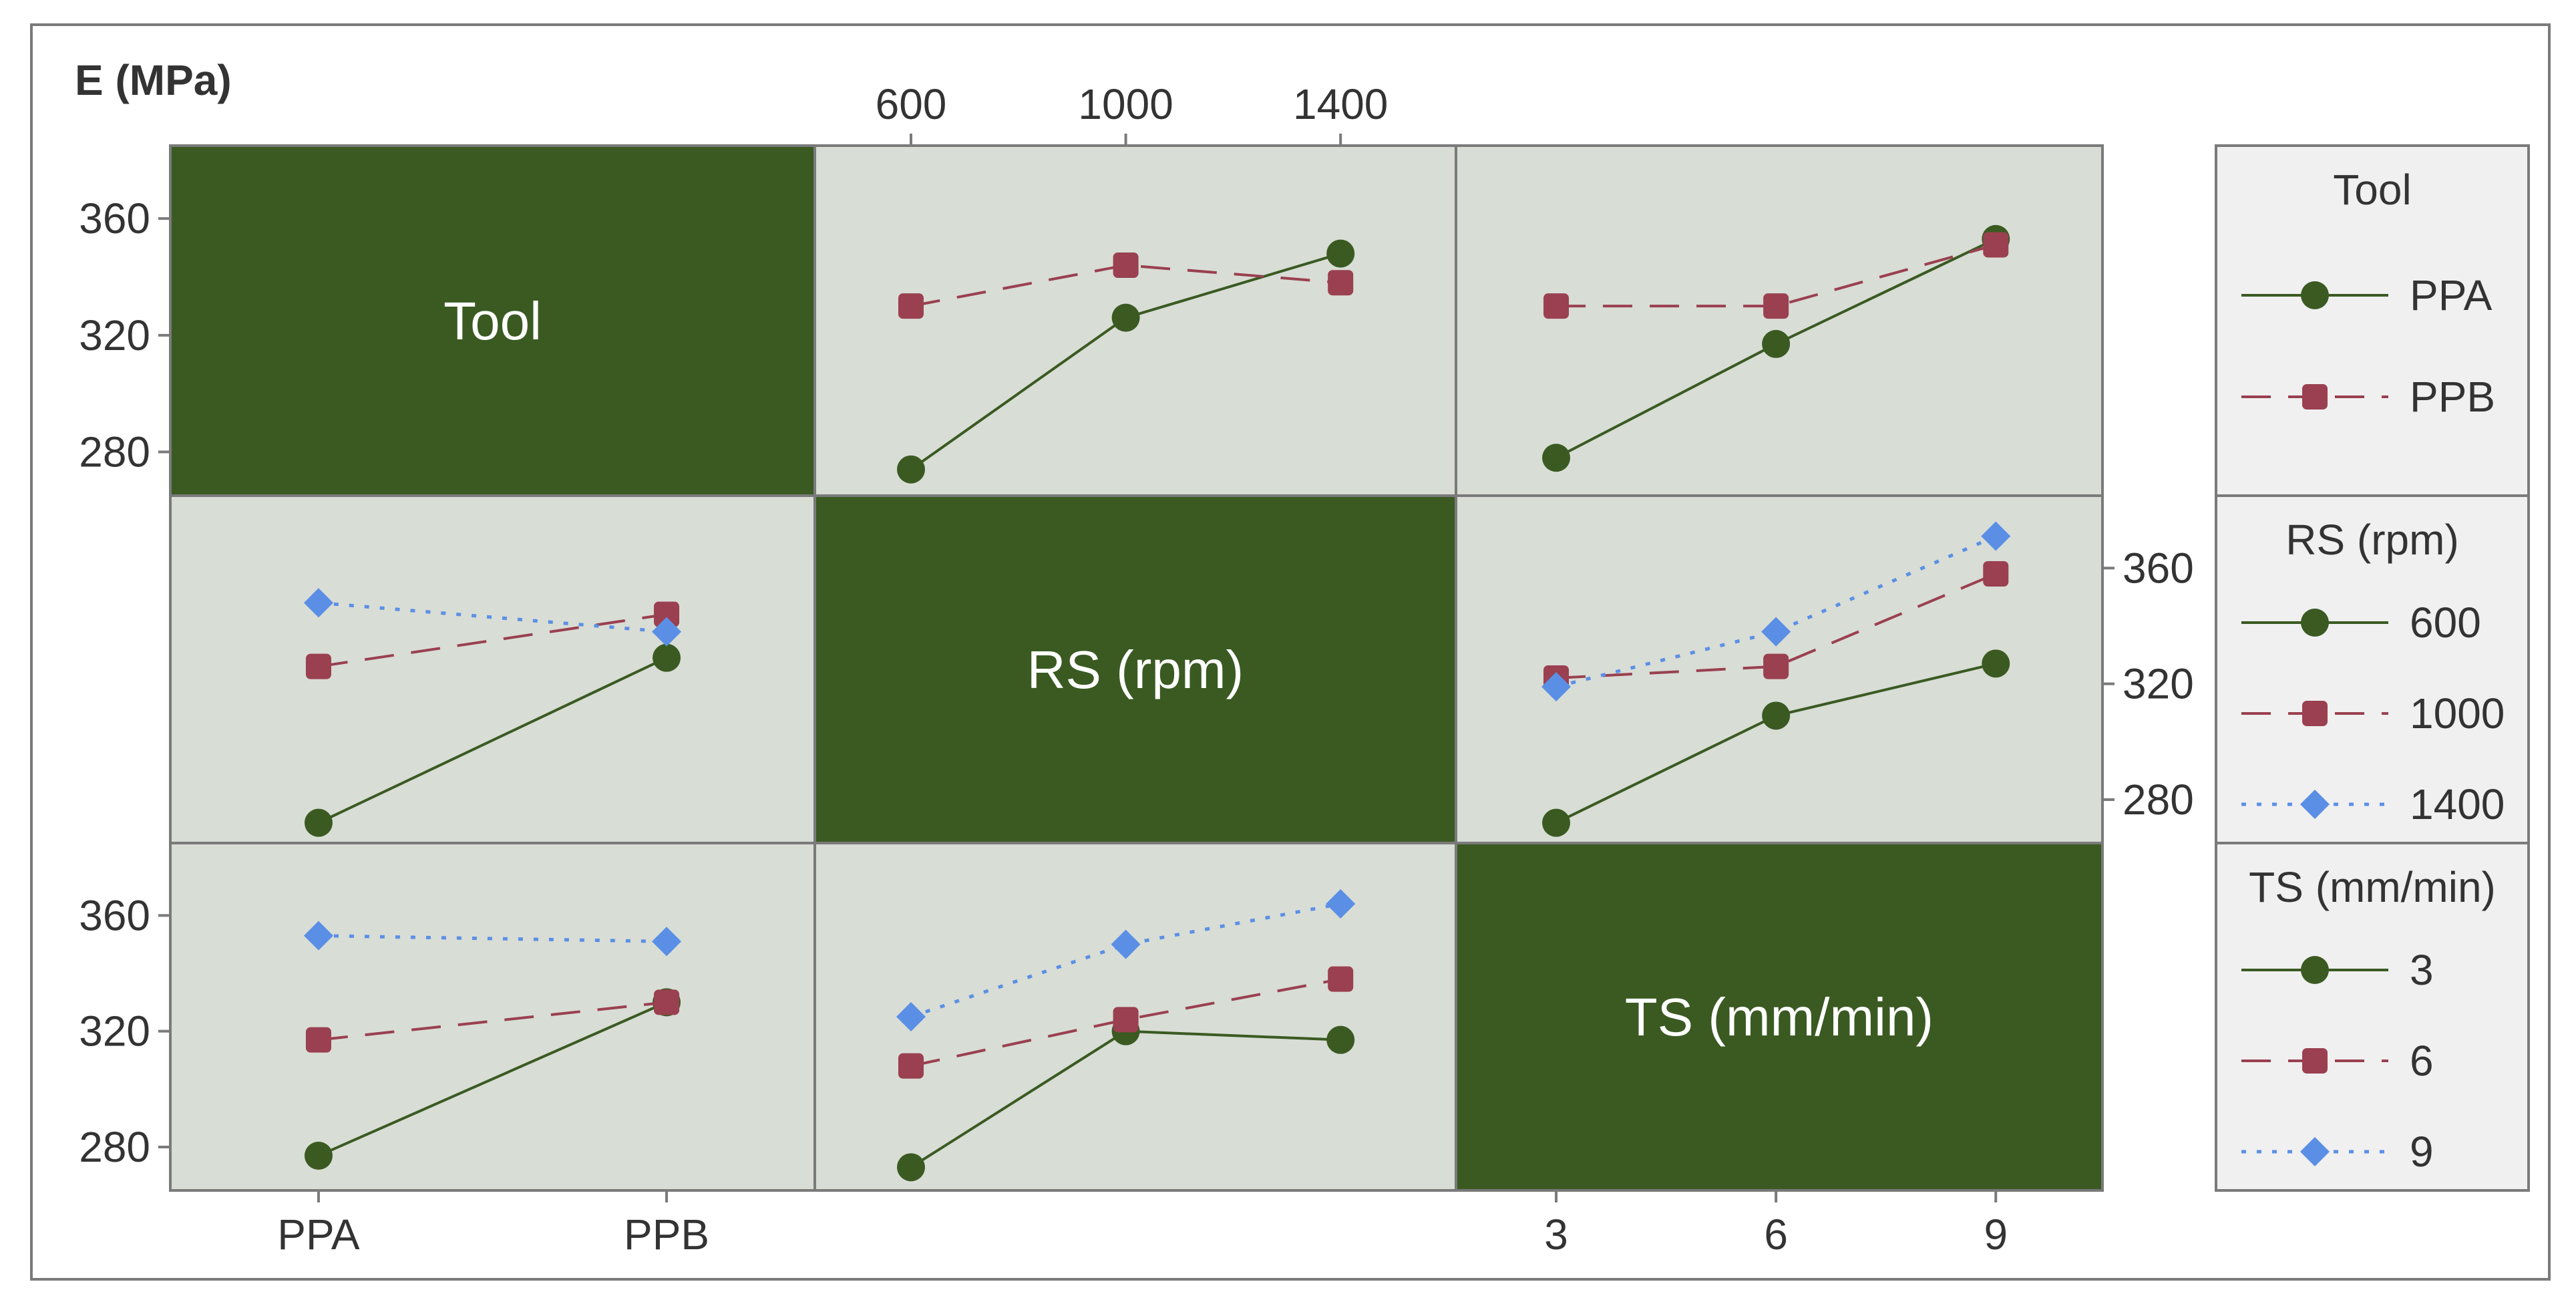 The height and width of the screenshot is (1304, 2576). What do you see at coordinates (2372, 321) in the screenshot?
I see `legend-tool: Tool PPA PPB` at bounding box center [2372, 321].